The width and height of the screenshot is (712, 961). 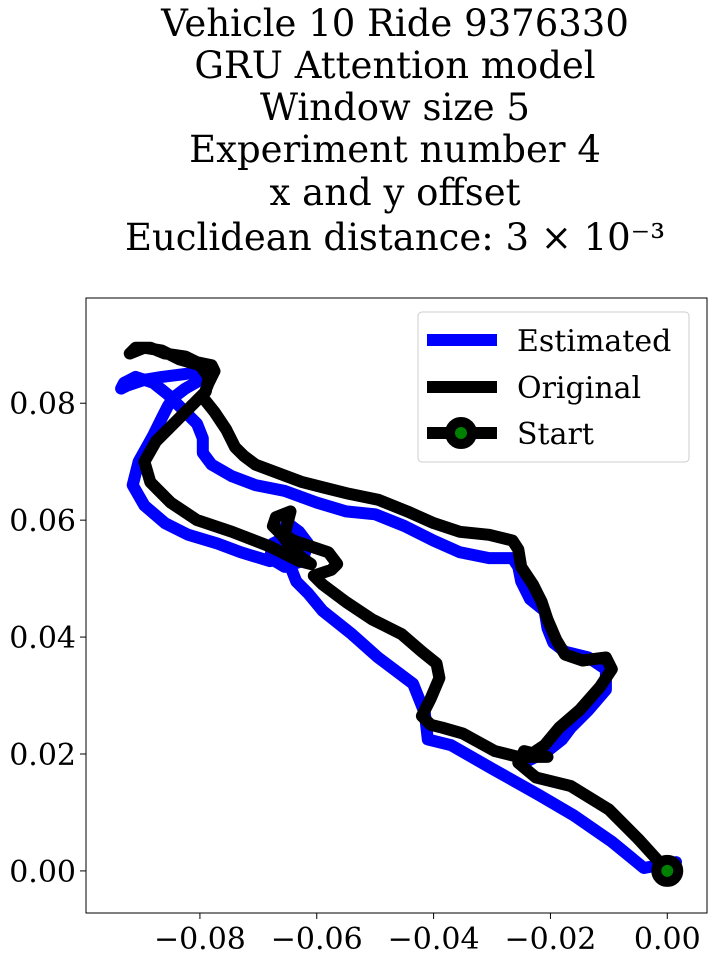 What do you see at coordinates (317, 939) in the screenshot?
I see `x-tick-label: −0.06` at bounding box center [317, 939].